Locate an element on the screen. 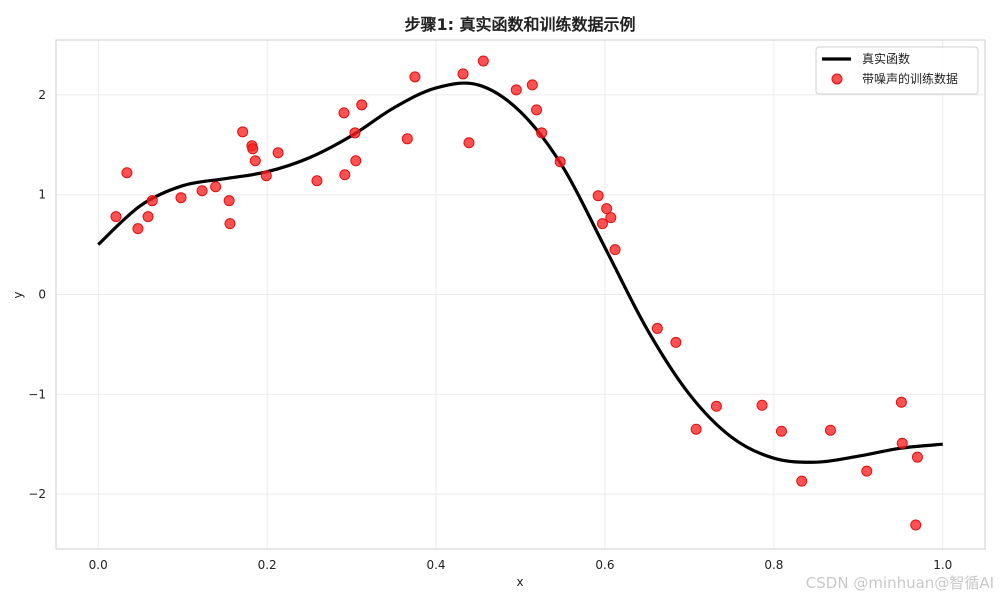  y-tick-label: 0 is located at coordinates (42, 295).